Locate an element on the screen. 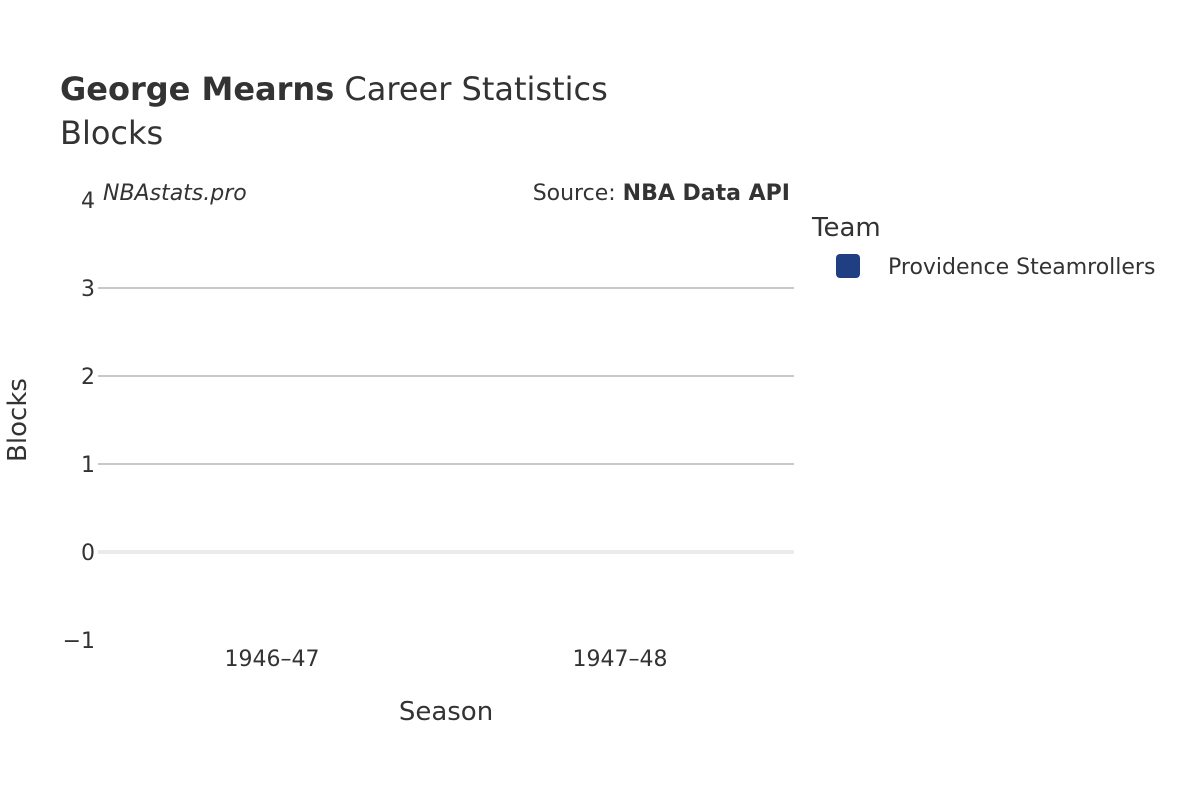 The height and width of the screenshot is (800, 1200). y-tick-label: 3 is located at coordinates (88, 289).